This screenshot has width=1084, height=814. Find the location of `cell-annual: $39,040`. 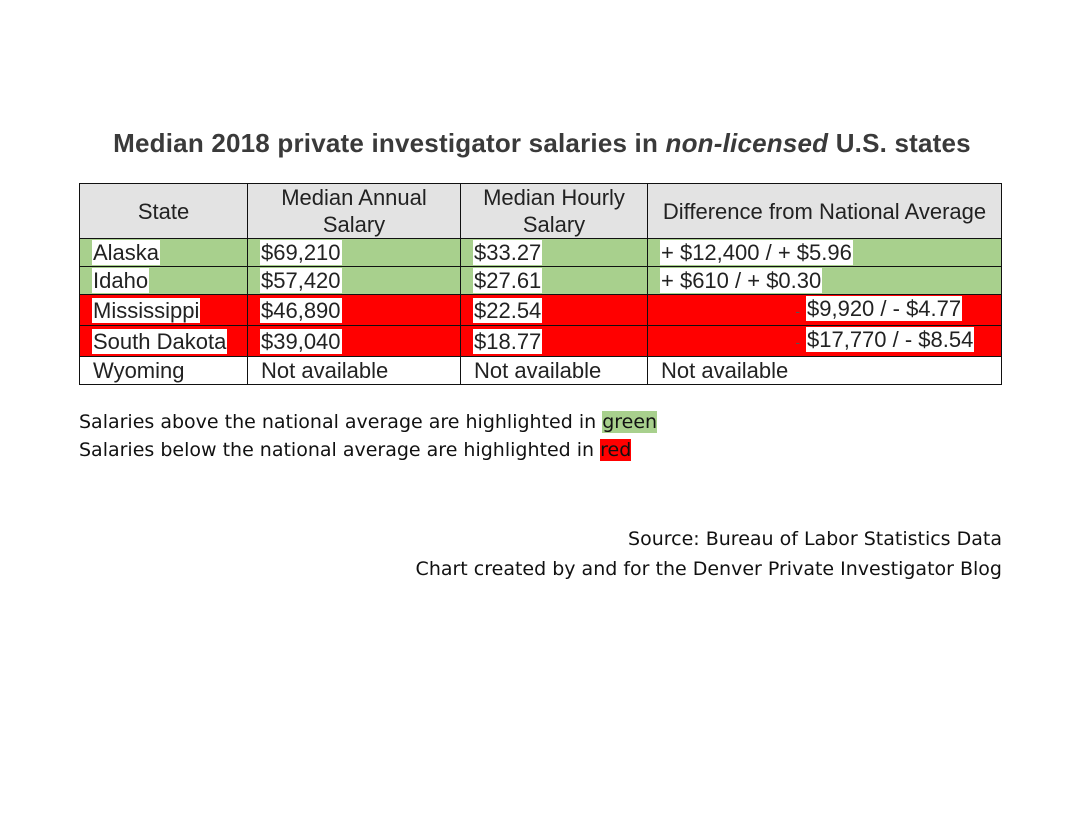

cell-annual: $39,040 is located at coordinates (354, 341).